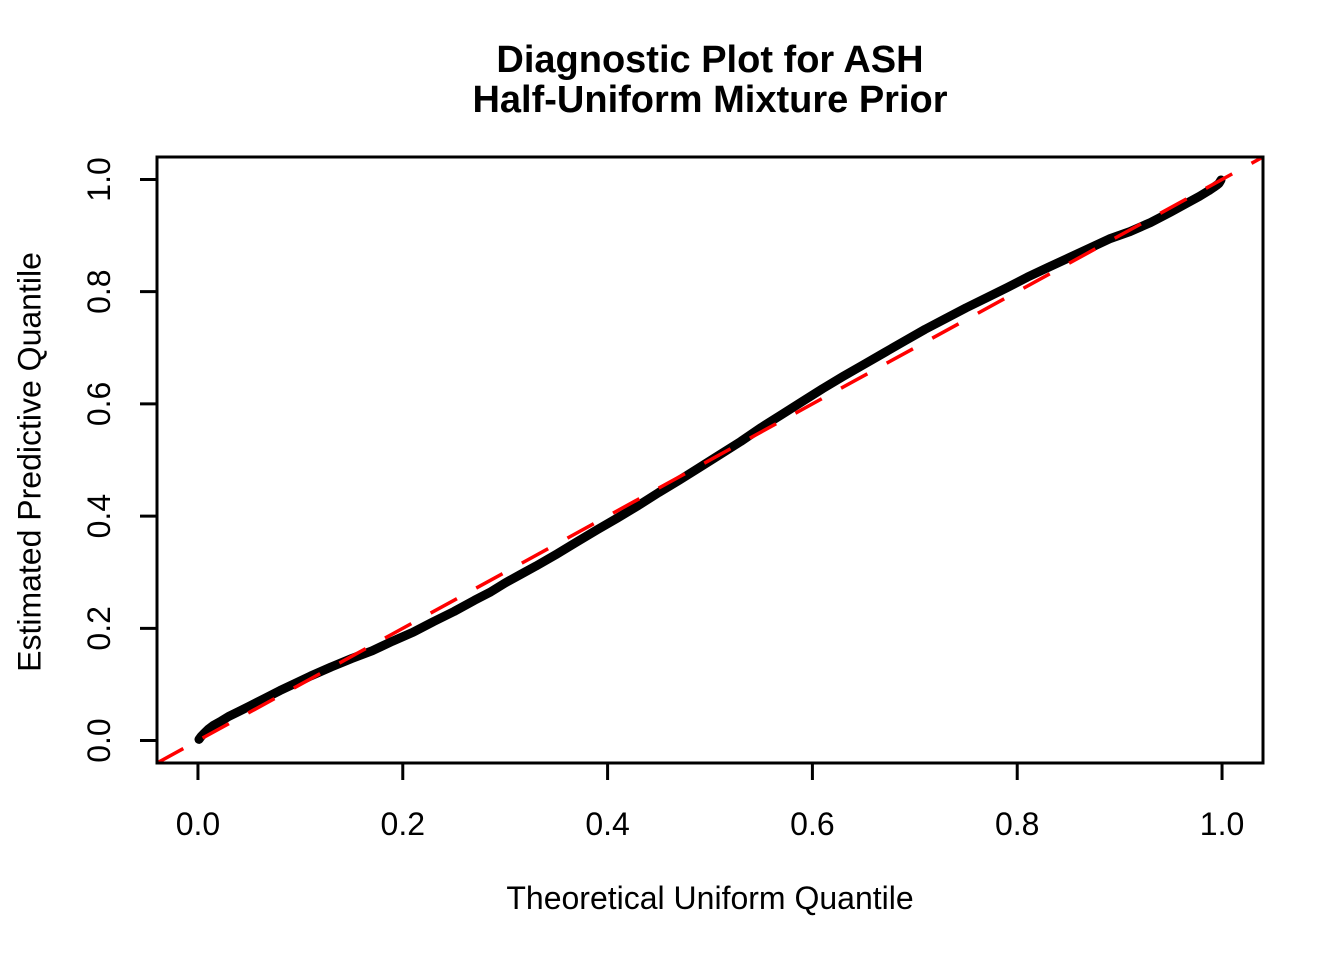 This screenshot has height=960, width=1344. Describe the element at coordinates (99, 179) in the screenshot. I see `y-tick-label: 1.0` at that location.